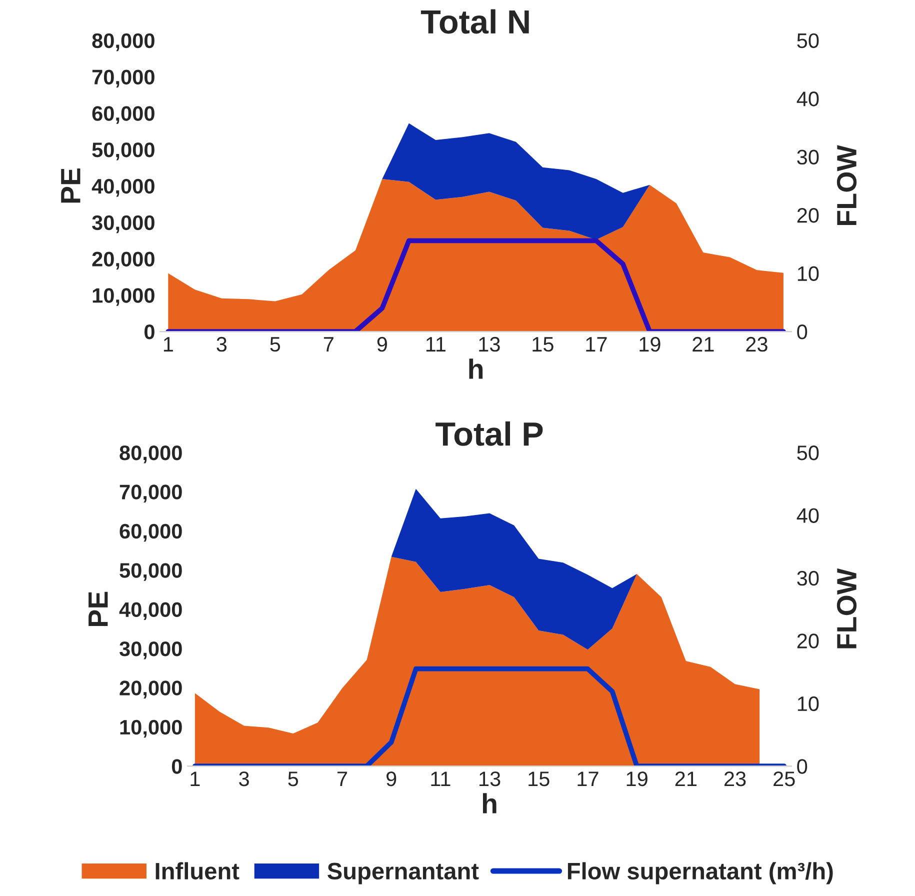  What do you see at coordinates (198, 871) in the screenshot?
I see `legend-label: Influent` at bounding box center [198, 871].